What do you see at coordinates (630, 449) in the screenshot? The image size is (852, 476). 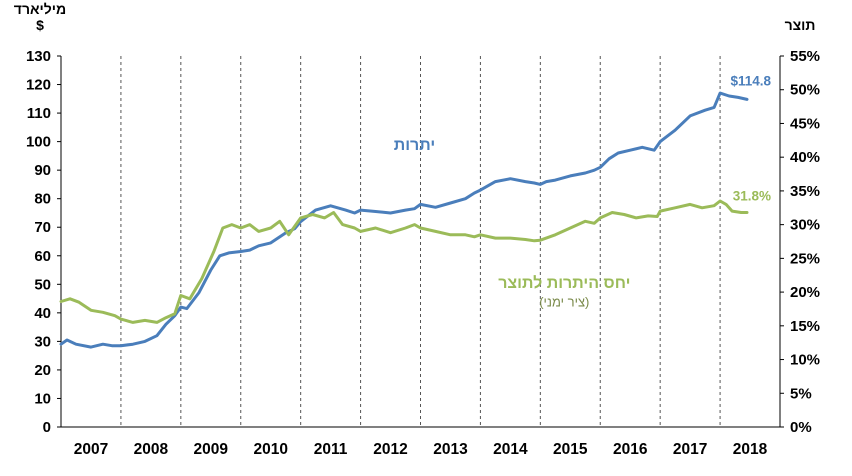 I see `x-tick-label: 2016` at bounding box center [630, 449].